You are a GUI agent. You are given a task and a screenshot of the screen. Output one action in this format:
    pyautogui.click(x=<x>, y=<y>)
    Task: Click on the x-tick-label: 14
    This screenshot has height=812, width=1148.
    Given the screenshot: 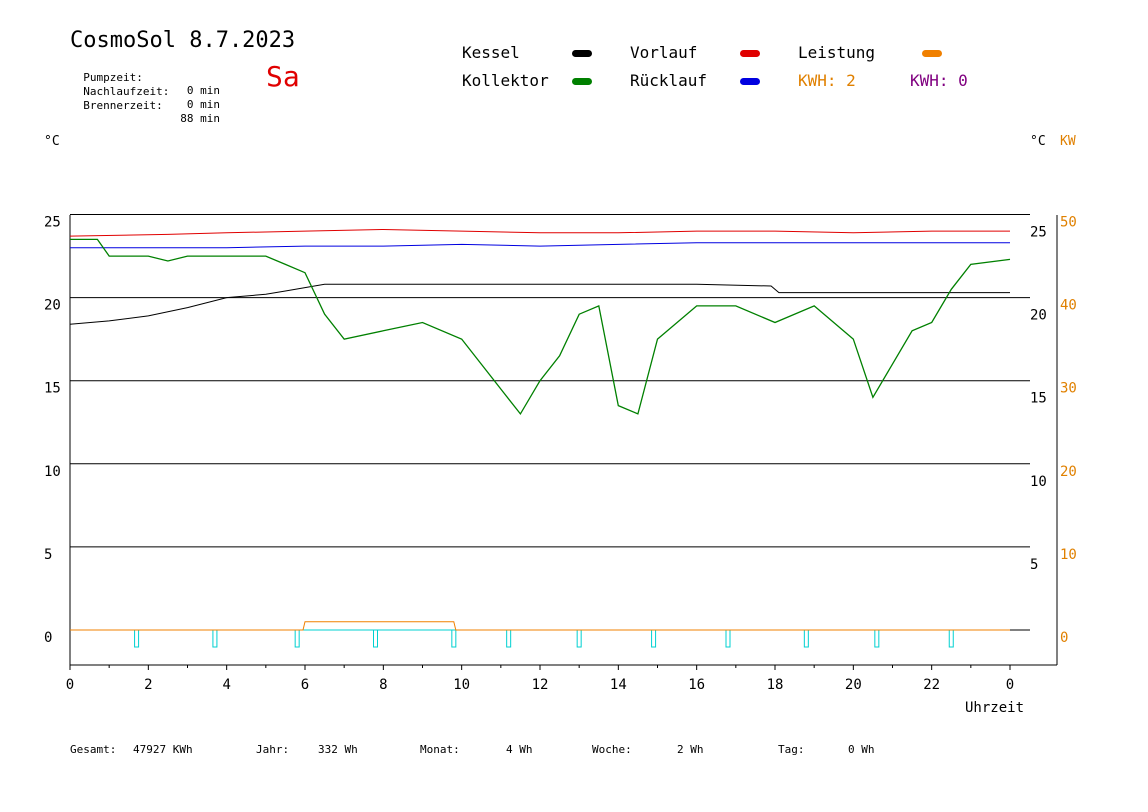 What is the action you would take?
    pyautogui.click(x=618, y=685)
    